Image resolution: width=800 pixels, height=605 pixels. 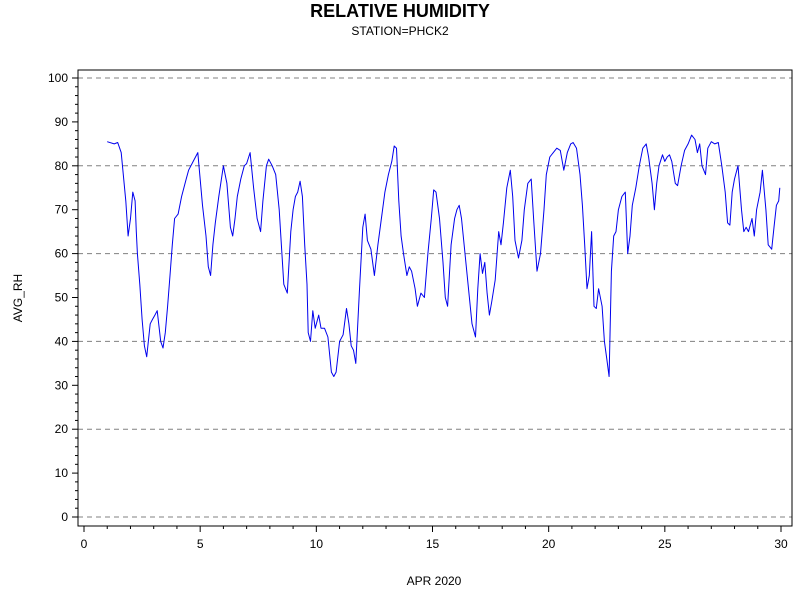 I want to click on x-tick-label: 5, so click(x=200, y=544).